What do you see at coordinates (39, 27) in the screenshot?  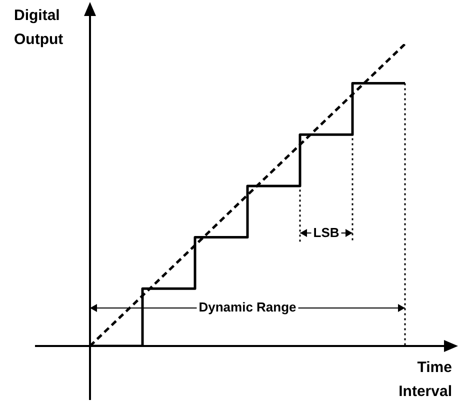 I see `y-axis-title: Digital Output` at bounding box center [39, 27].